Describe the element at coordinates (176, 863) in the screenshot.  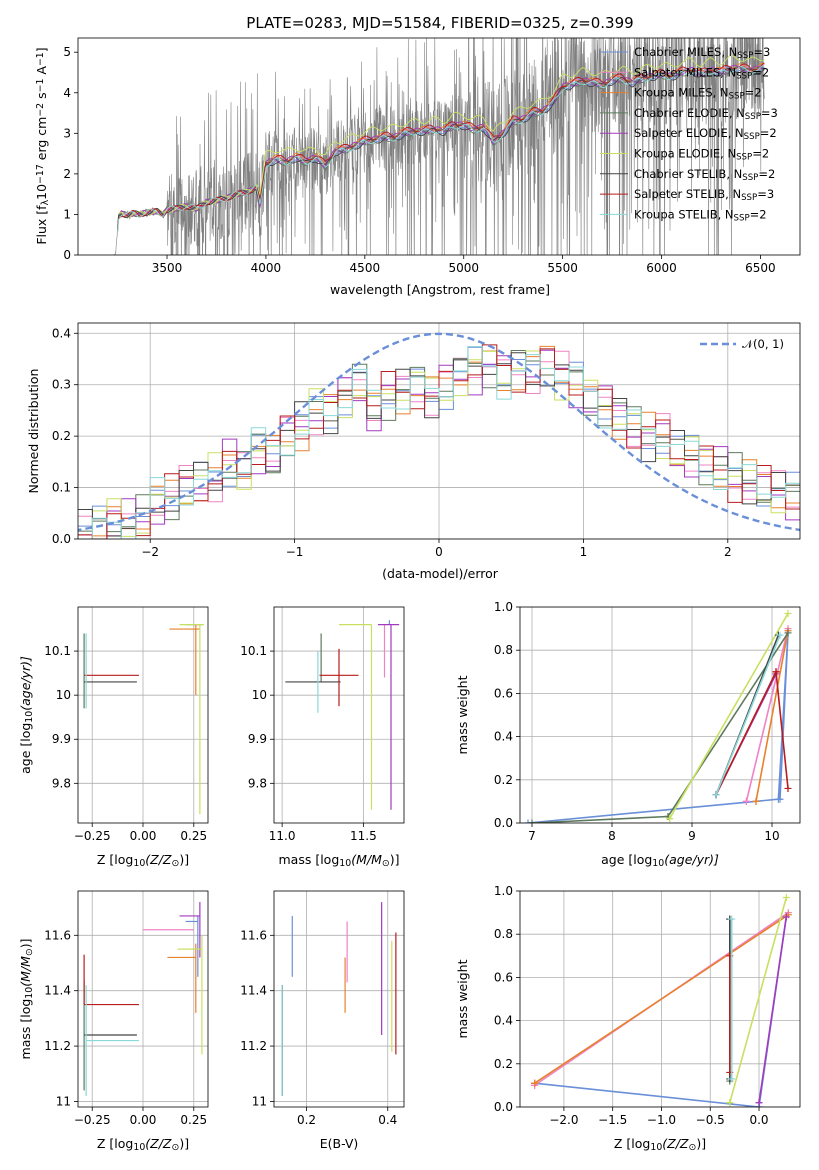
I see `x-axis-label-part: ⊙` at that location.